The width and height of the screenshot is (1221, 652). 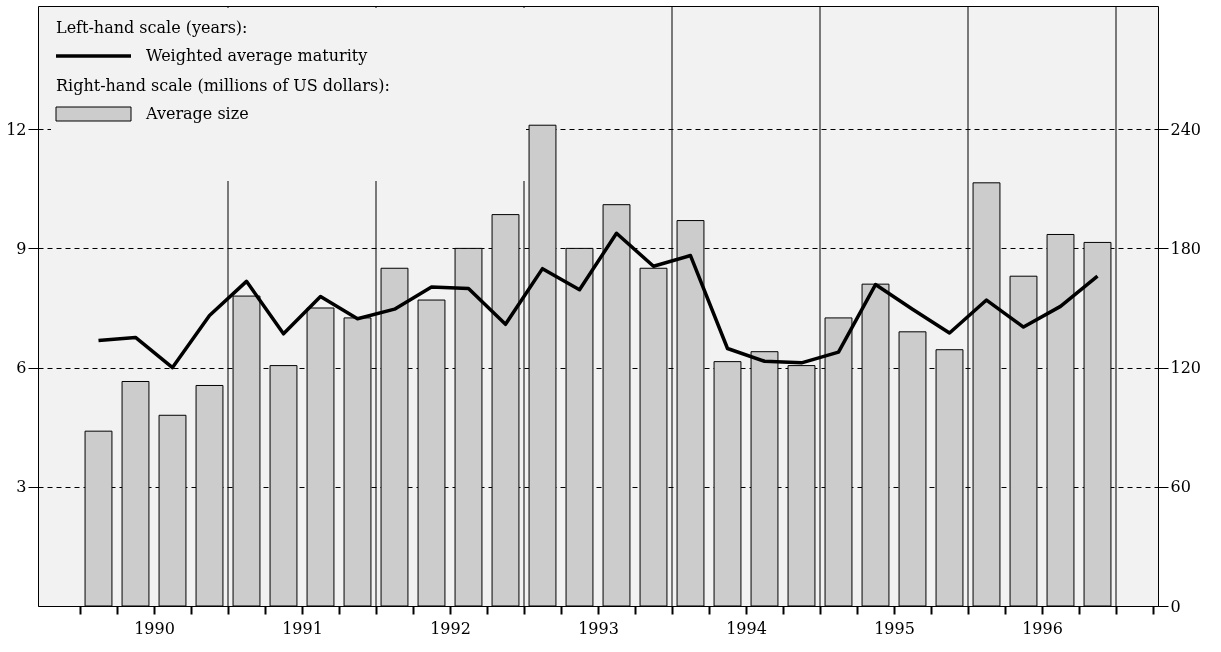 I want to click on x-tick-label: 1994, so click(x=746, y=628).